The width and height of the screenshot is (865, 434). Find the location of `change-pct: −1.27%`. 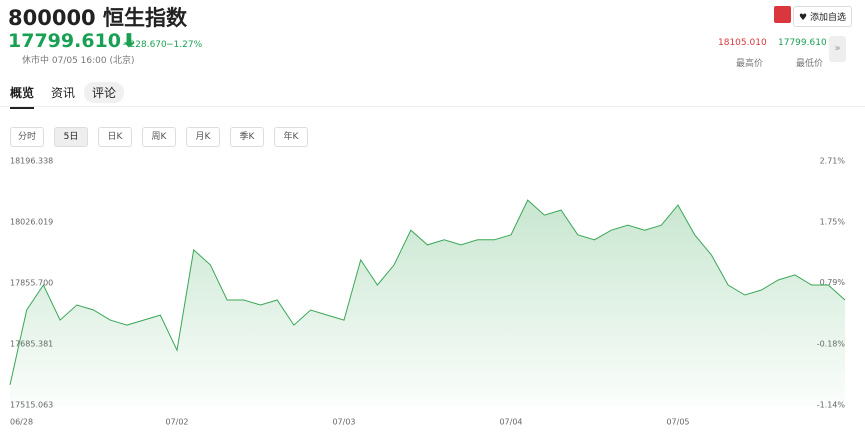

change-pct: −1.27% is located at coordinates (184, 45).